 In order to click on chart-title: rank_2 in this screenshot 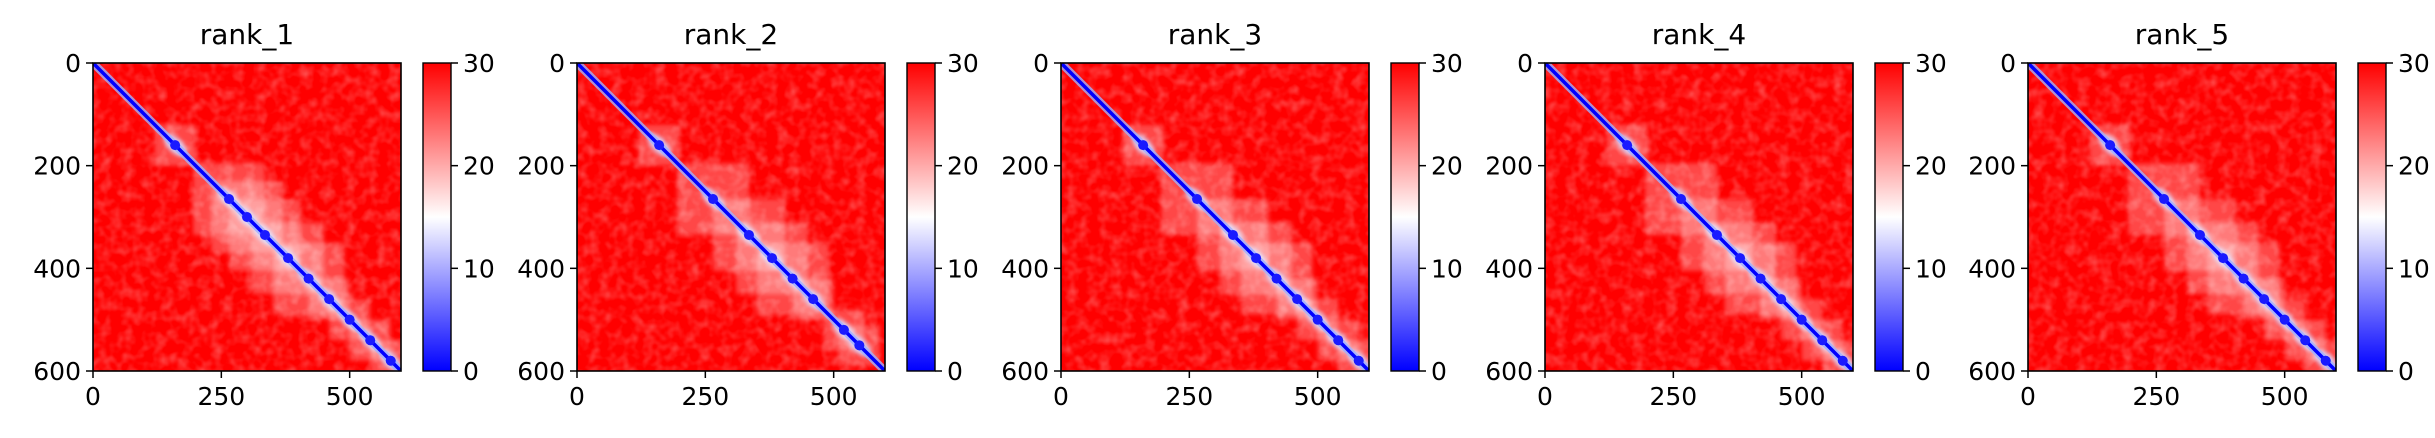, I will do `click(731, 34)`.